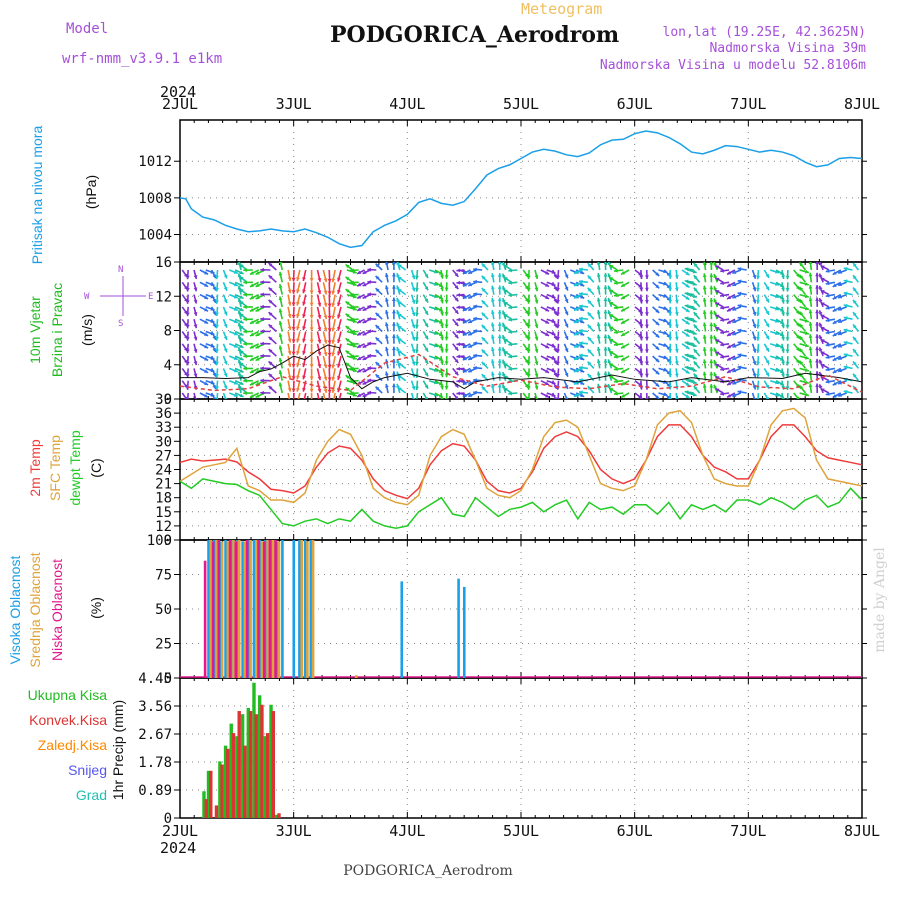 Image resolution: width=900 pixels, height=900 pixels. Describe the element at coordinates (163, 456) in the screenshot. I see `y-tick-label: 27` at that location.